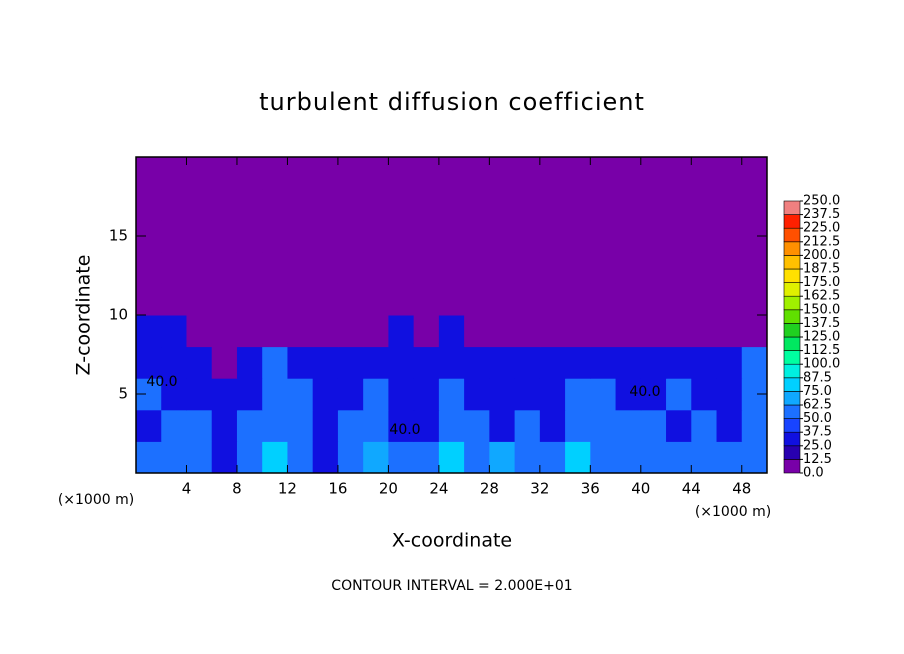  What do you see at coordinates (741, 489) in the screenshot?
I see `x-tick-label: 48` at bounding box center [741, 489].